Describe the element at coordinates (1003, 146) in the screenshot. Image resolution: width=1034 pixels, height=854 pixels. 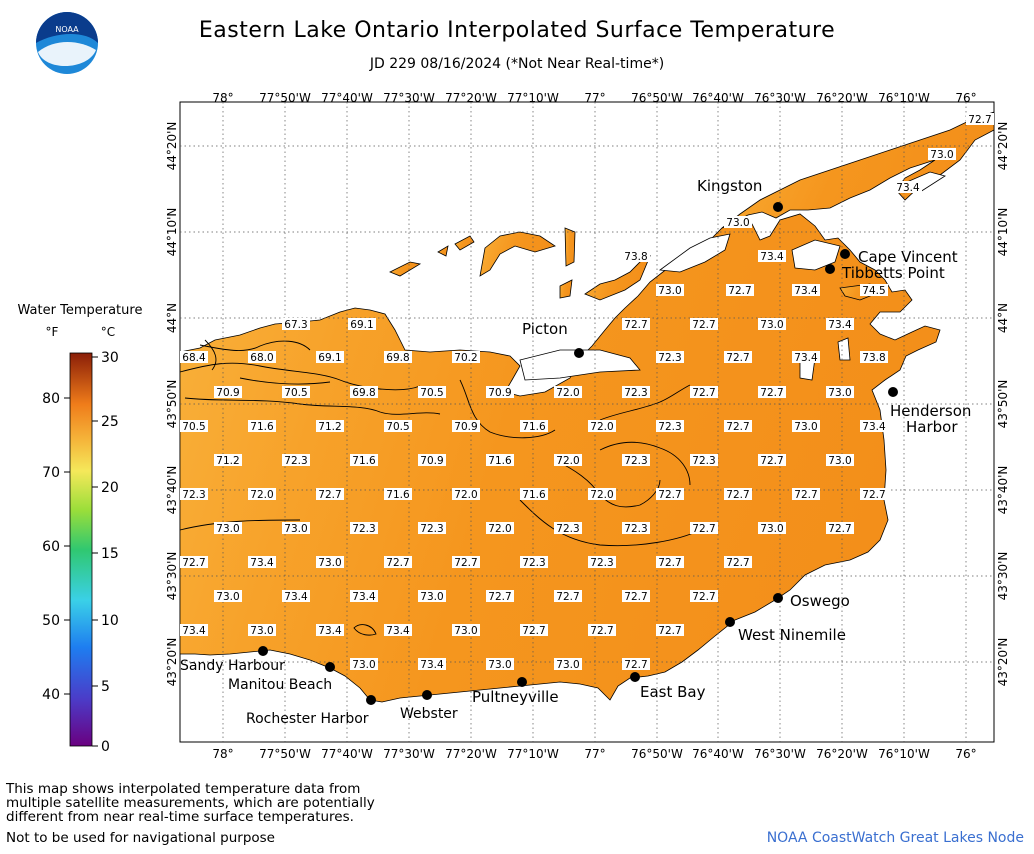
I see `lat-label-right: 44°20'N` at that location.